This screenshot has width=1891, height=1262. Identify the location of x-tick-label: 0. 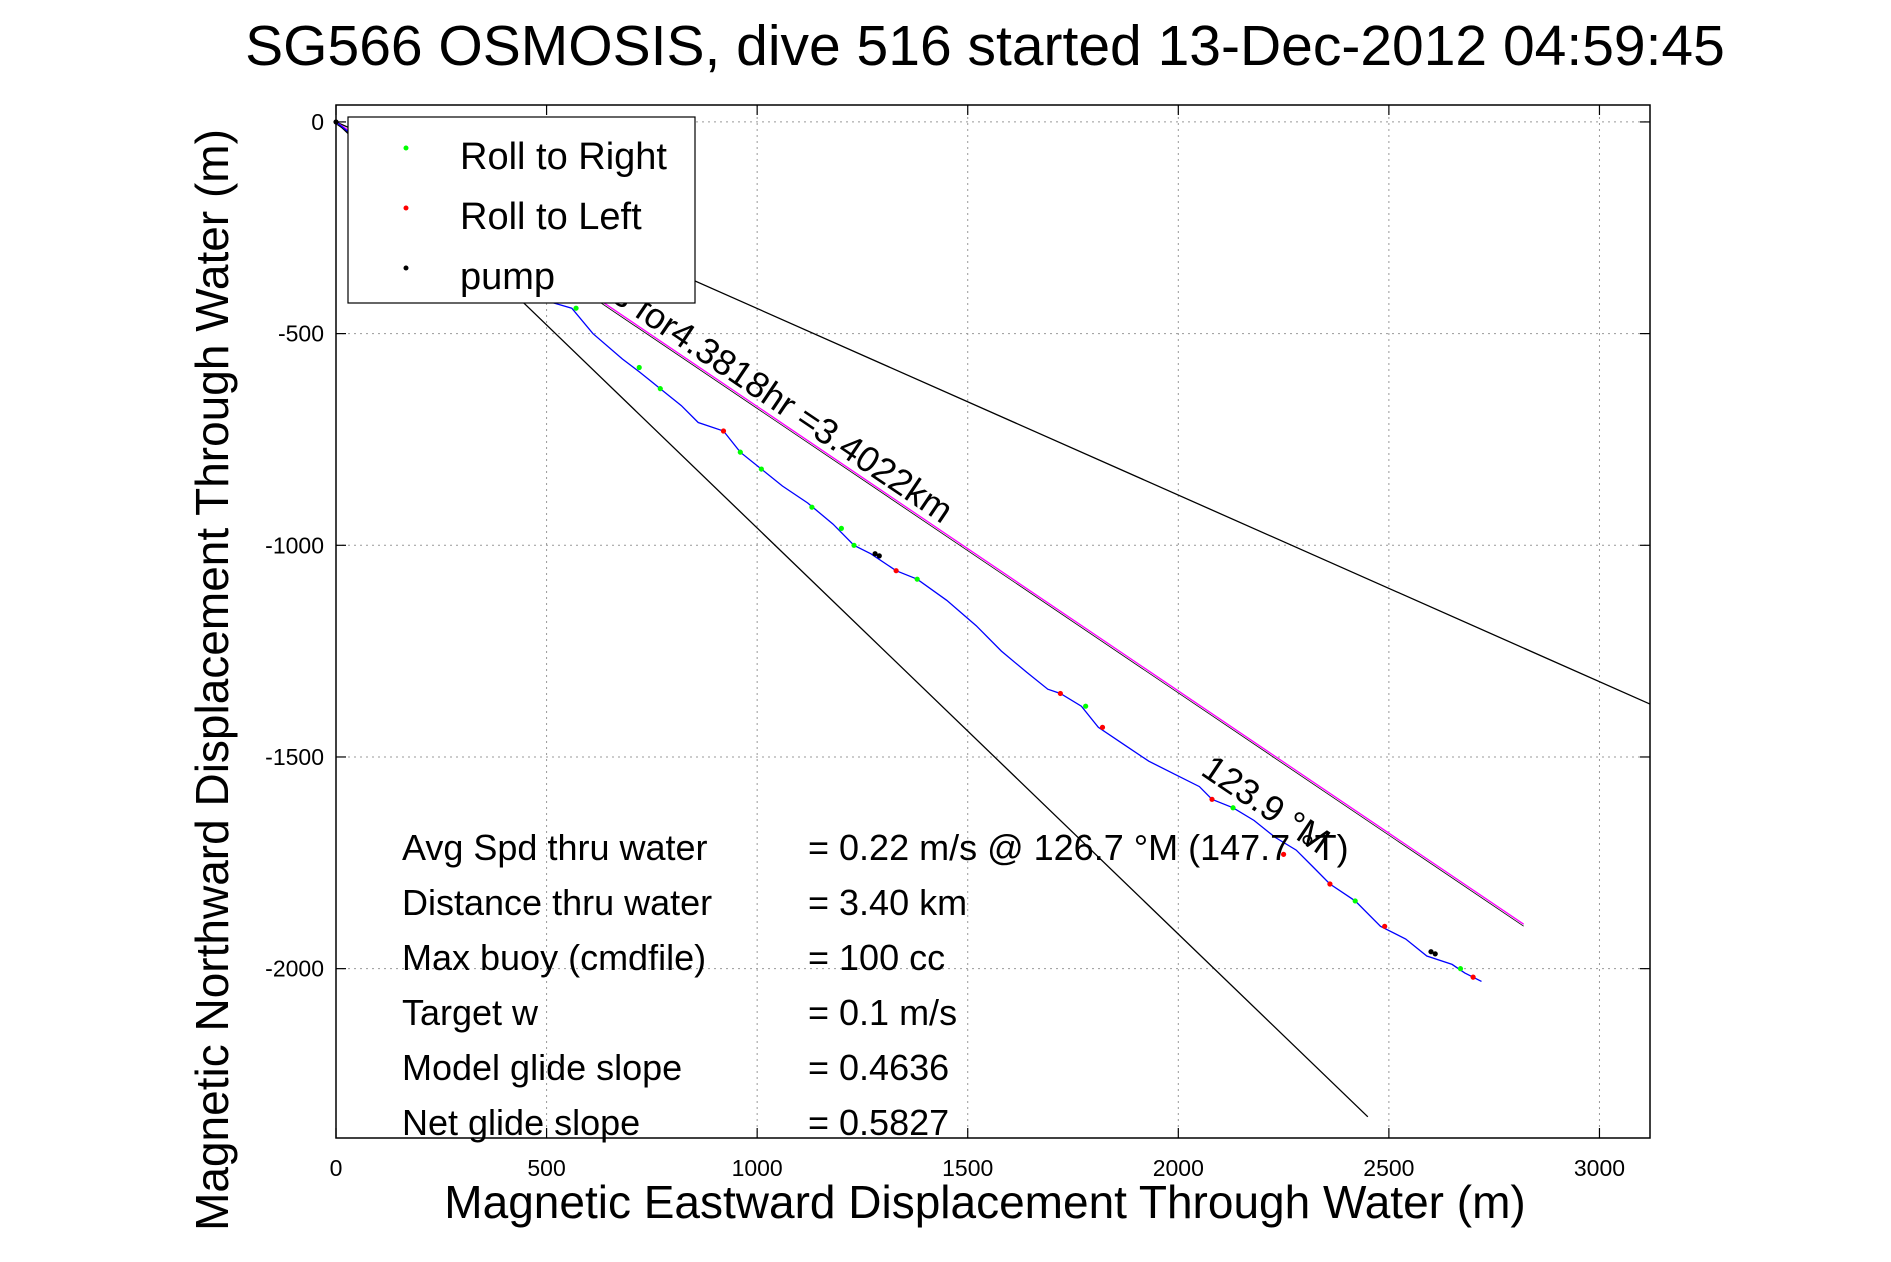
(336, 1168).